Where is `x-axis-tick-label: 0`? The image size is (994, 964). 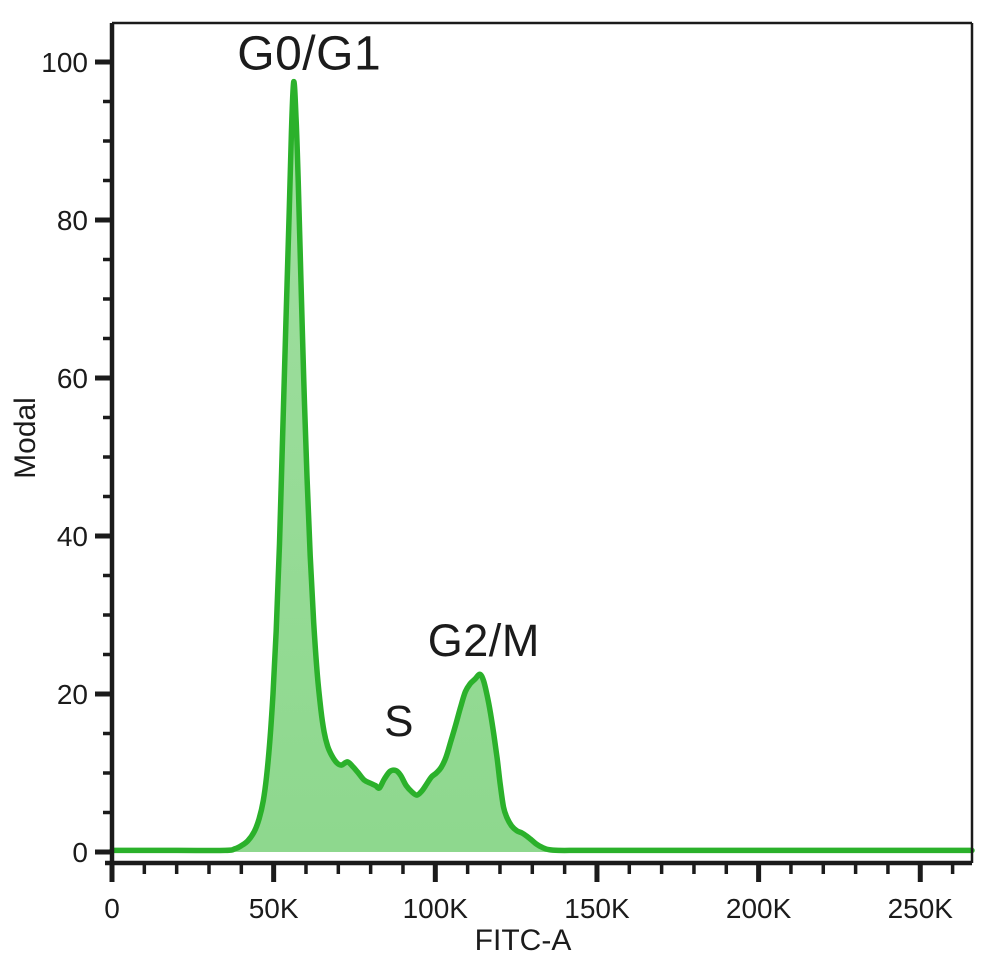 x-axis-tick-label: 0 is located at coordinates (112, 908).